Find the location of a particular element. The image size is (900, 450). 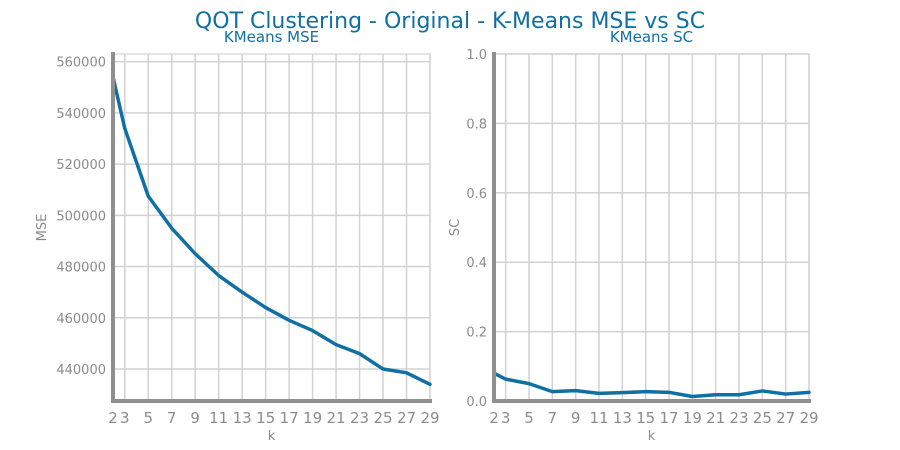

sc-chart-title: KMeans SC is located at coordinates (651, 37).